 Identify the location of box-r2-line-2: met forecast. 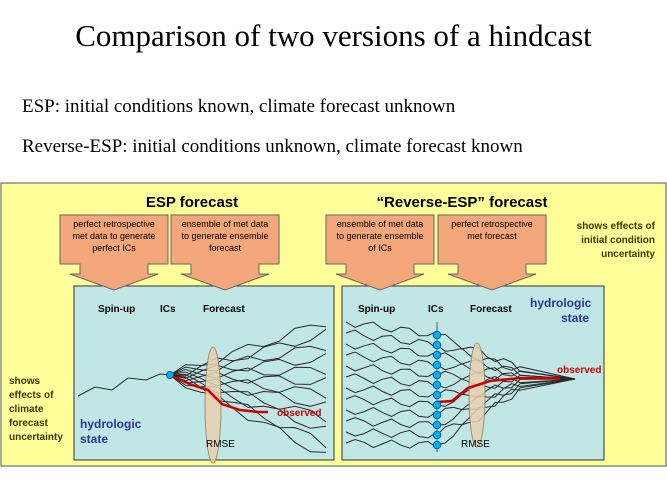
(492, 236).